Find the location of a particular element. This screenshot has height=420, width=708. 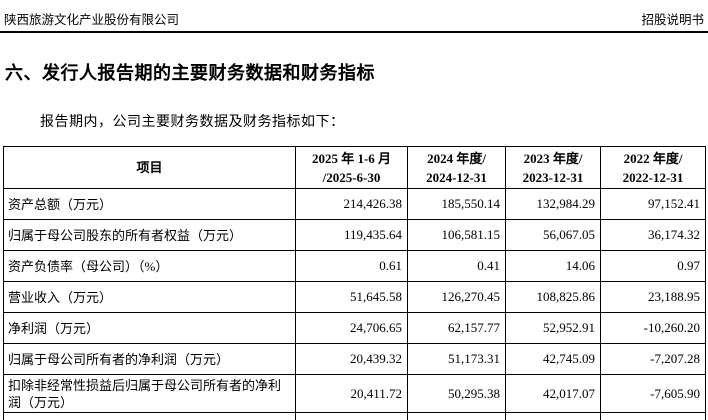

value-cell: 14.06 is located at coordinates (553, 266).